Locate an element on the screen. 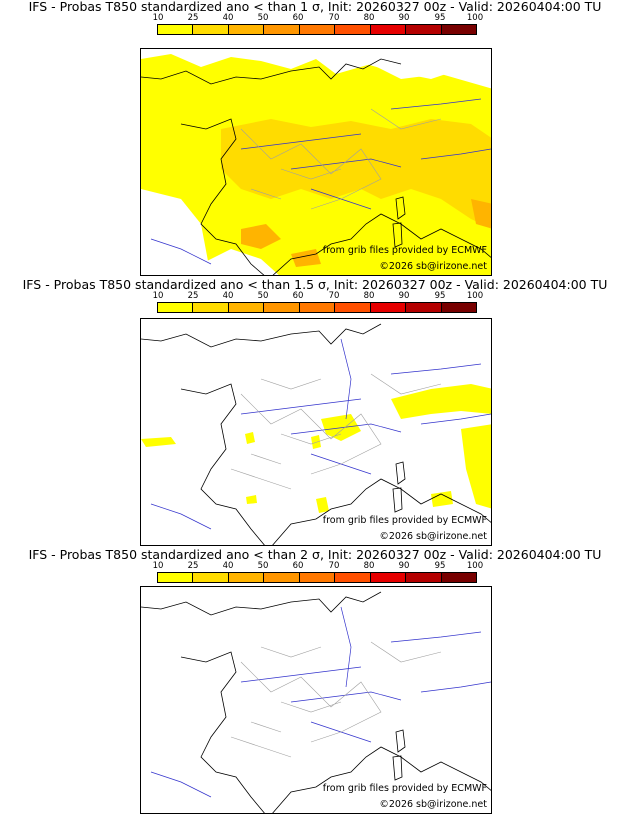 This screenshot has width=630, height=828. river is located at coordinates (320, 702).